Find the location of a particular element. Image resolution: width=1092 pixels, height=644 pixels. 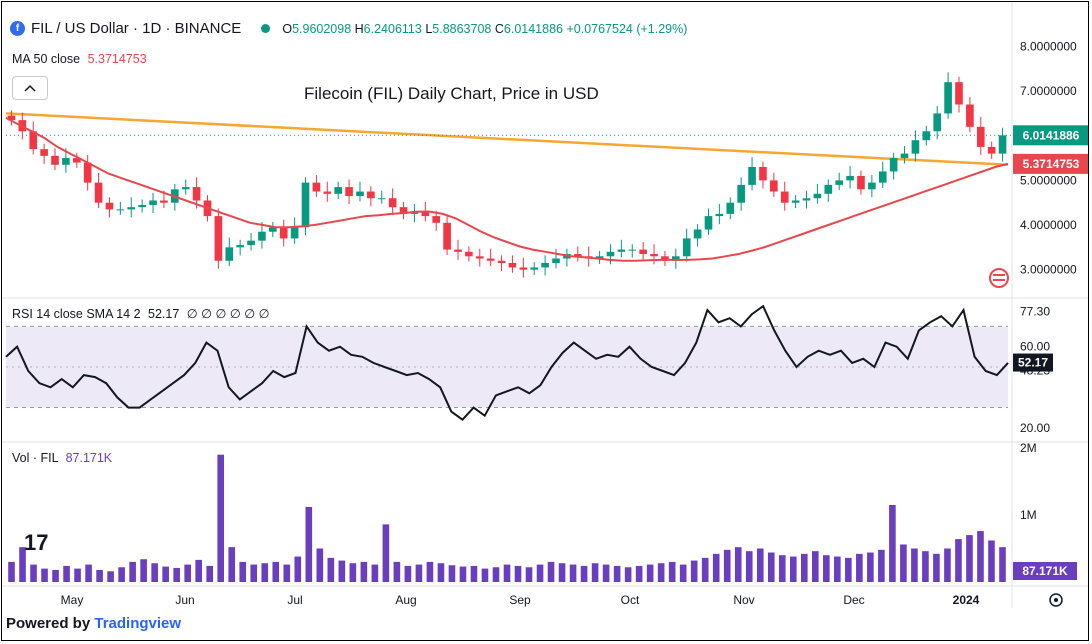

gear-icon is located at coordinates (1056, 600).